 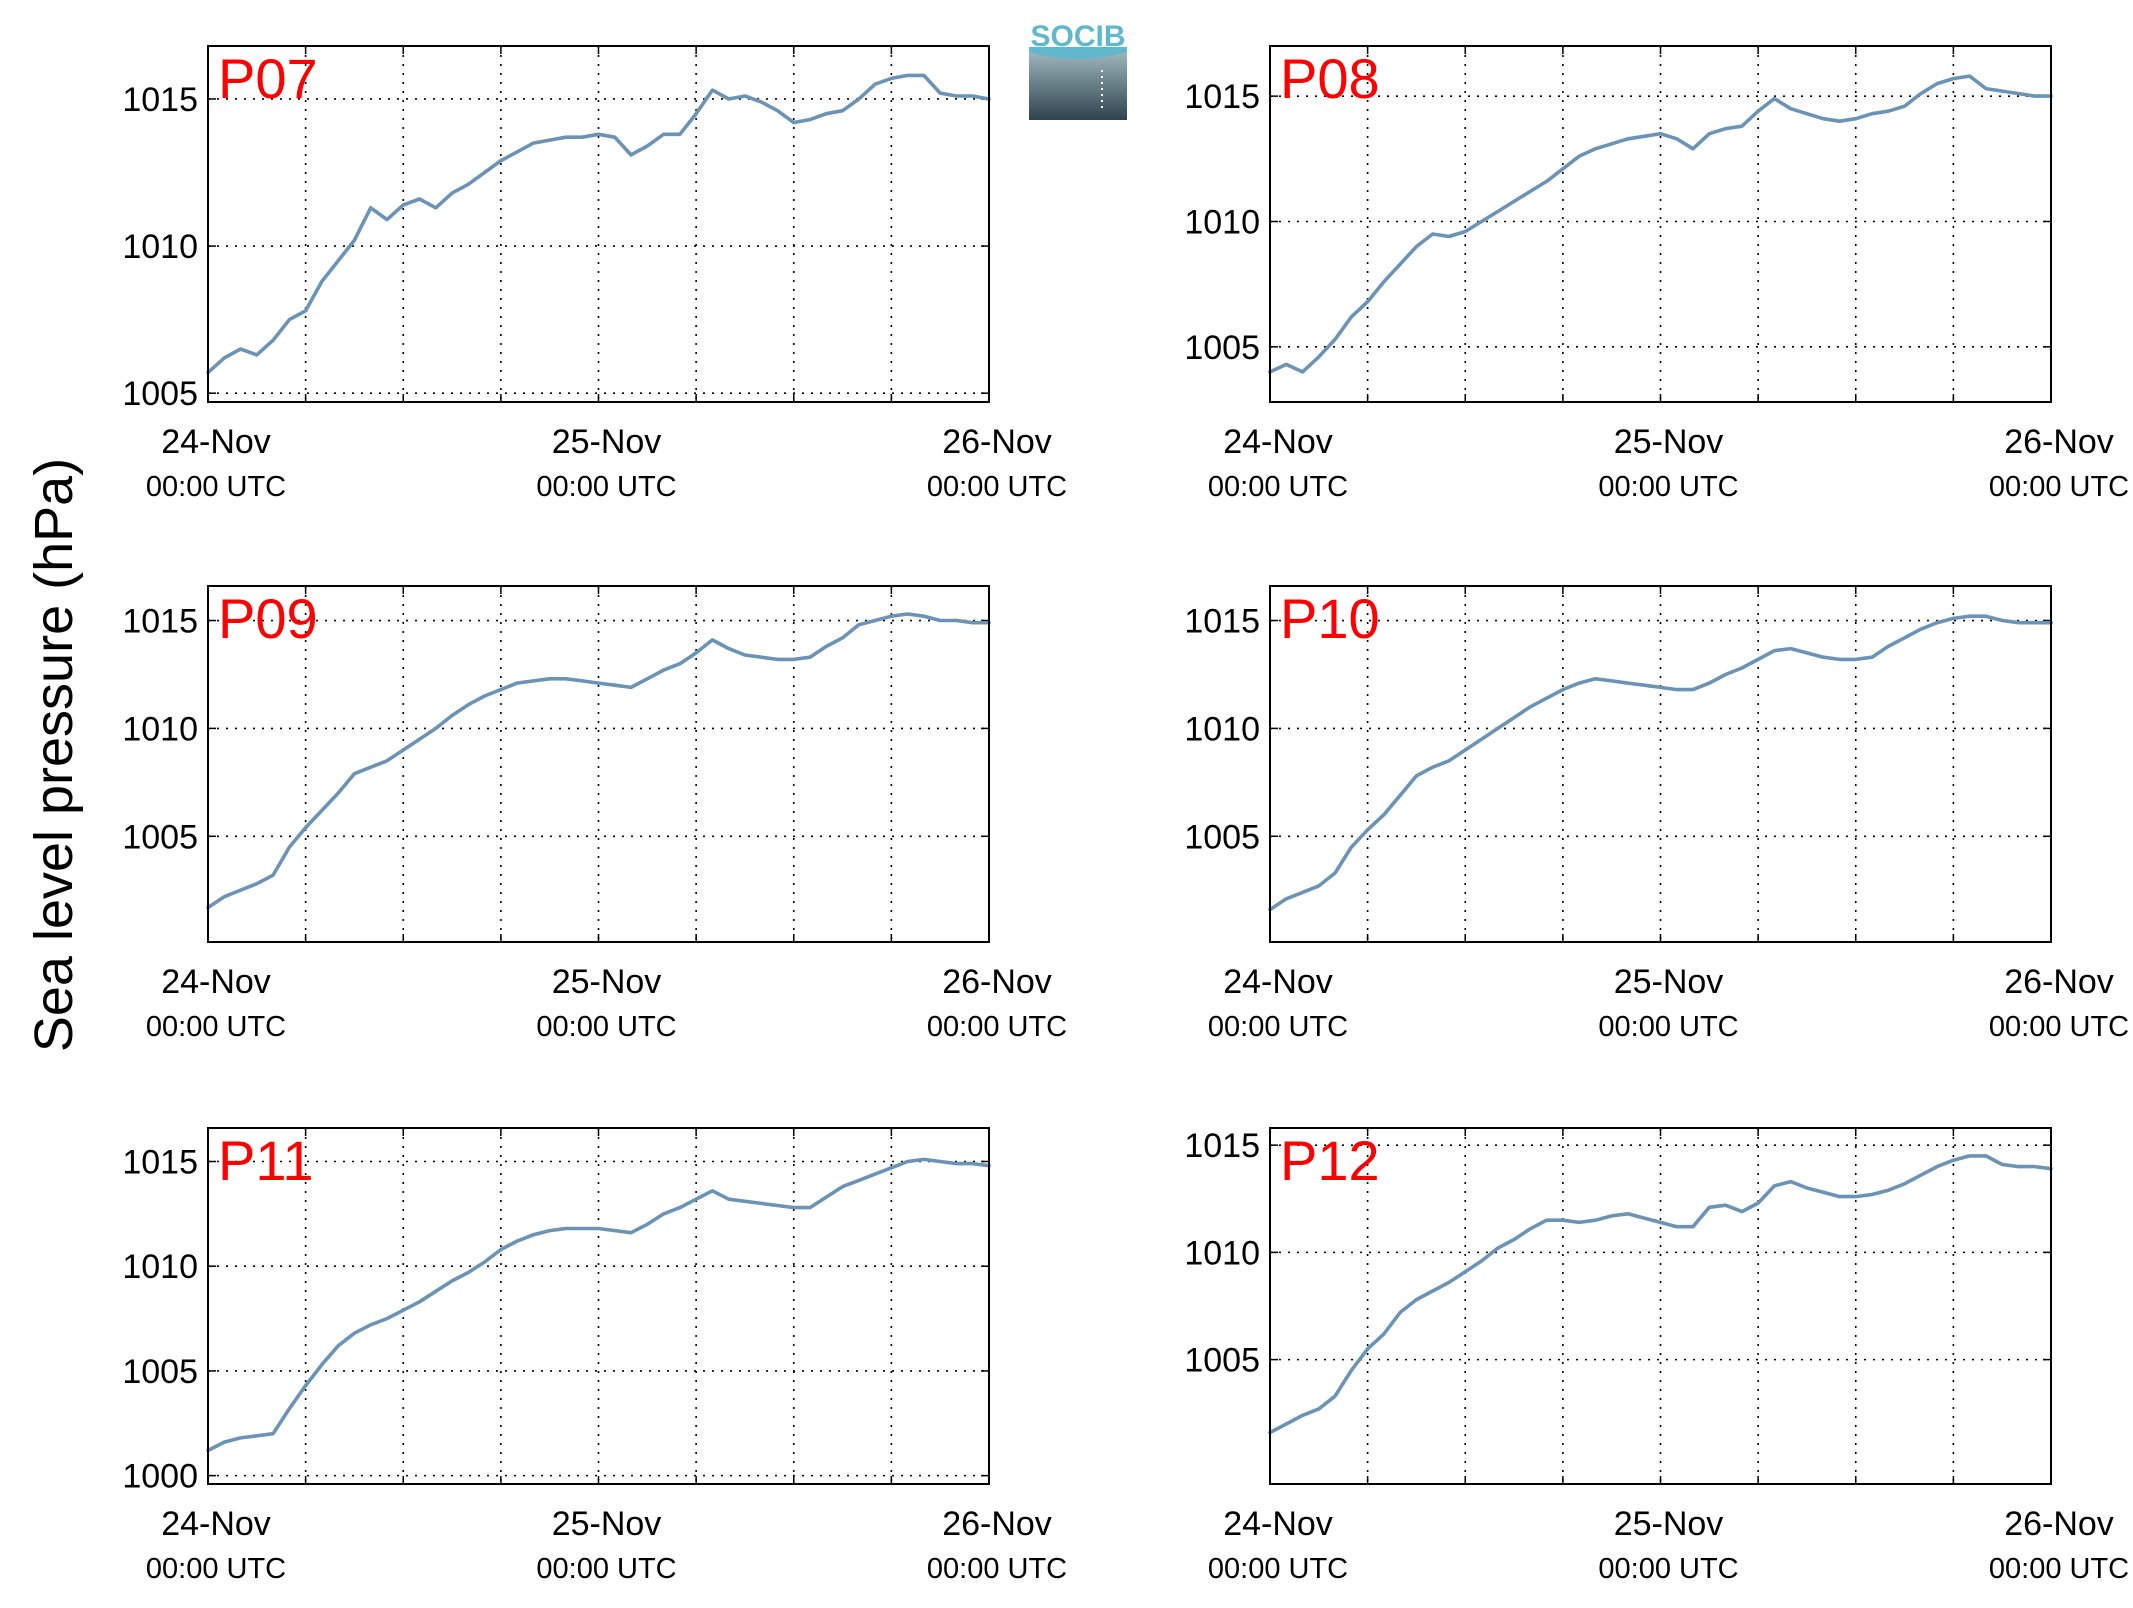 What do you see at coordinates (160, 1477) in the screenshot?
I see `y-tick-label: 1000` at bounding box center [160, 1477].